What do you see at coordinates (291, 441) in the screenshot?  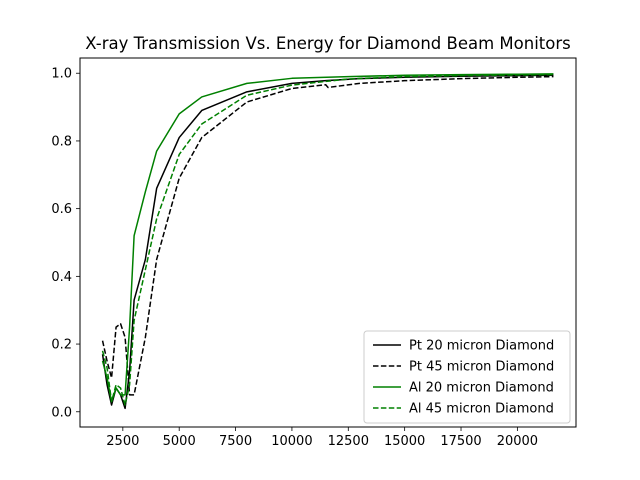 I see `x-tick-label: 10000` at bounding box center [291, 441].